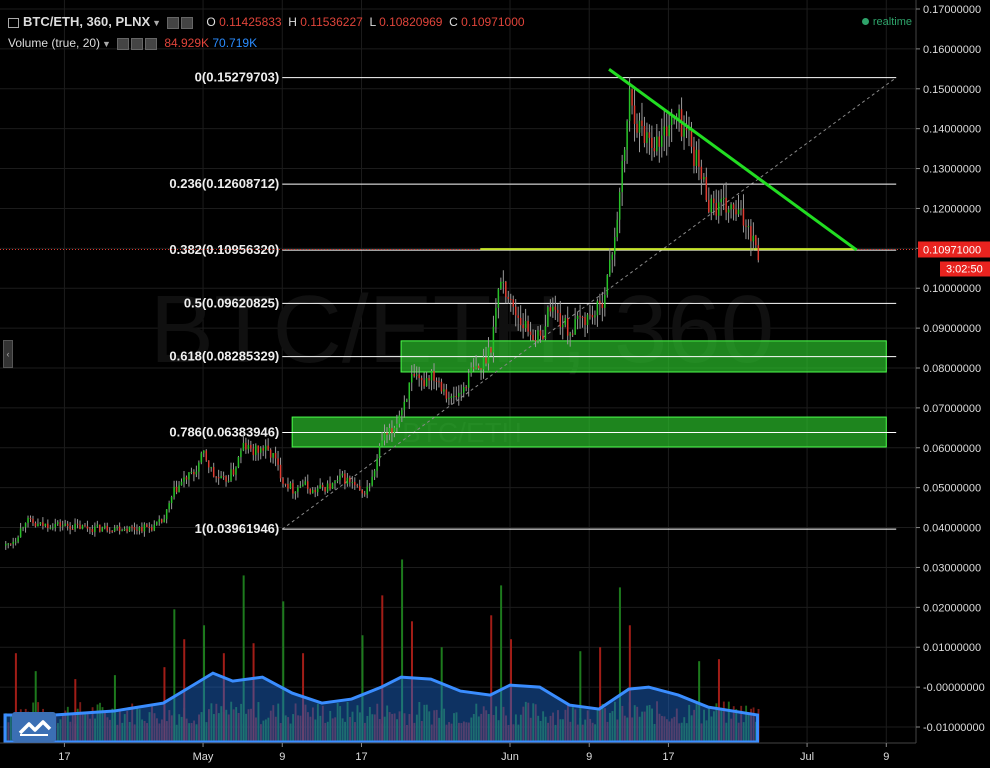 The image size is (990, 768). Describe the element at coordinates (733, 160) in the screenshot. I see `descending-trendline` at that location.